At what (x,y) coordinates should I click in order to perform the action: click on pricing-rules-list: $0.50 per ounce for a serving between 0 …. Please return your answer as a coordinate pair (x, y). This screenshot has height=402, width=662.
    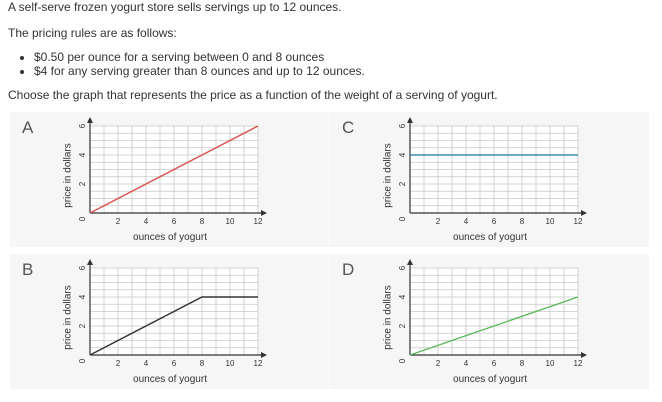
    Looking at the image, I should click on (192, 64).